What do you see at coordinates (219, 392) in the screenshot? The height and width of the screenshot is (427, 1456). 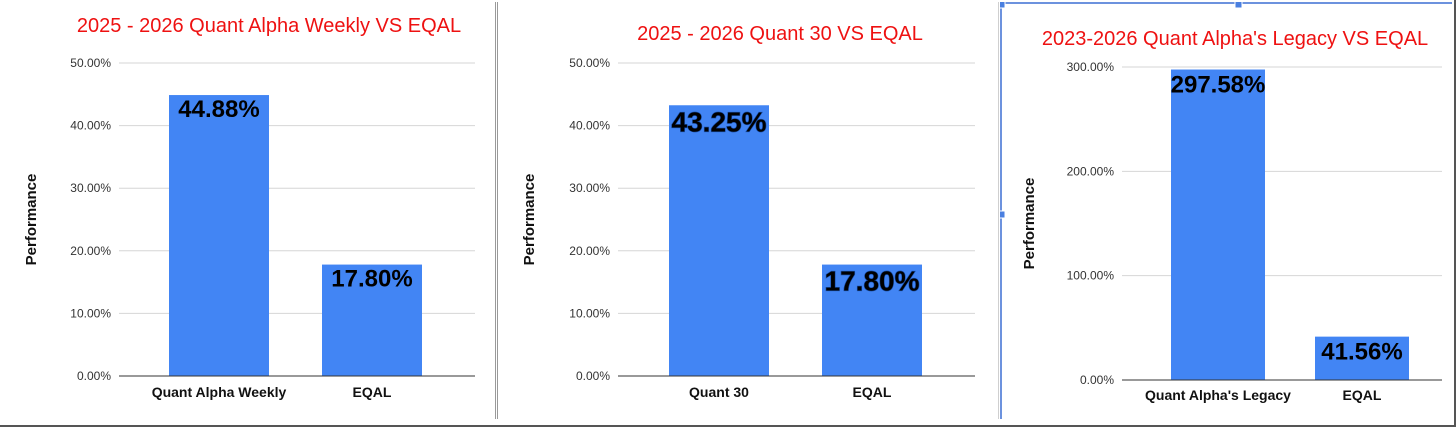 I see `x-tick-label: Quant Alpha Weekly` at bounding box center [219, 392].